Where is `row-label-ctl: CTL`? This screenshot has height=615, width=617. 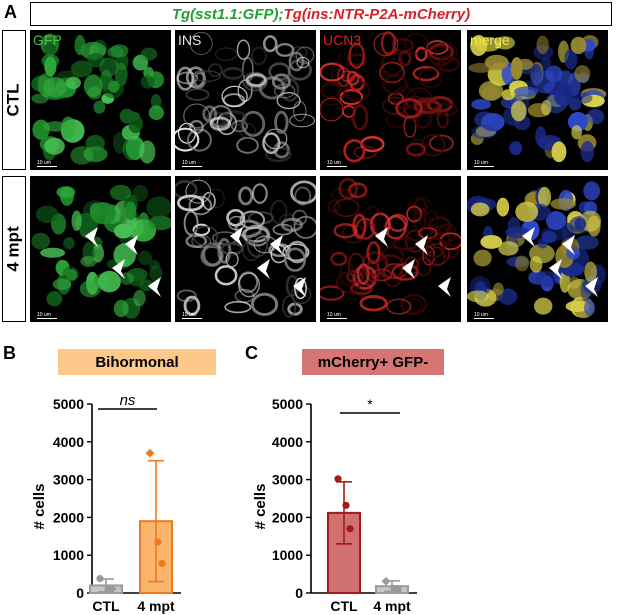
row-label-ctl: CTL is located at coordinates (14, 100).